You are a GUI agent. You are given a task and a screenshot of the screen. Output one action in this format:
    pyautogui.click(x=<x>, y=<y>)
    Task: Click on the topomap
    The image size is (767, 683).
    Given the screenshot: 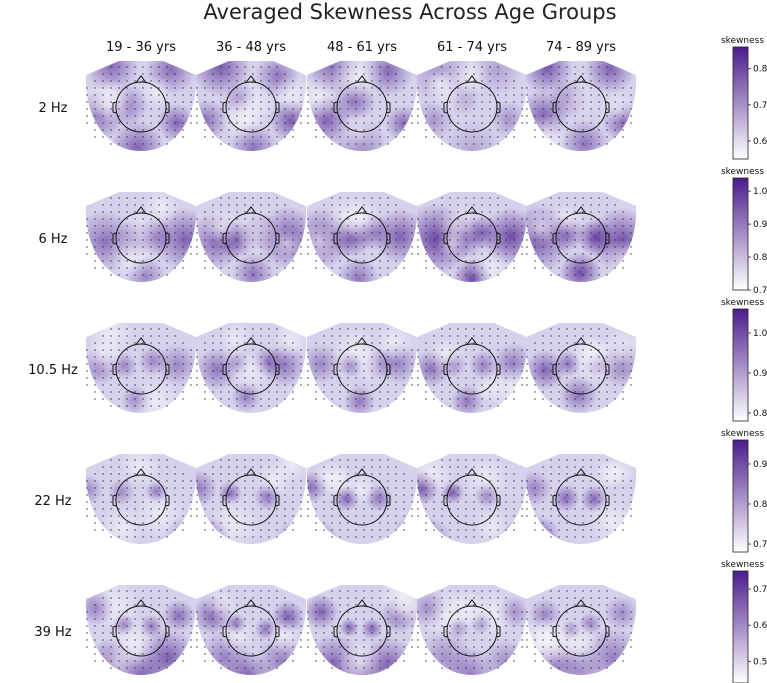 What is the action you would take?
    pyautogui.click(x=141, y=630)
    